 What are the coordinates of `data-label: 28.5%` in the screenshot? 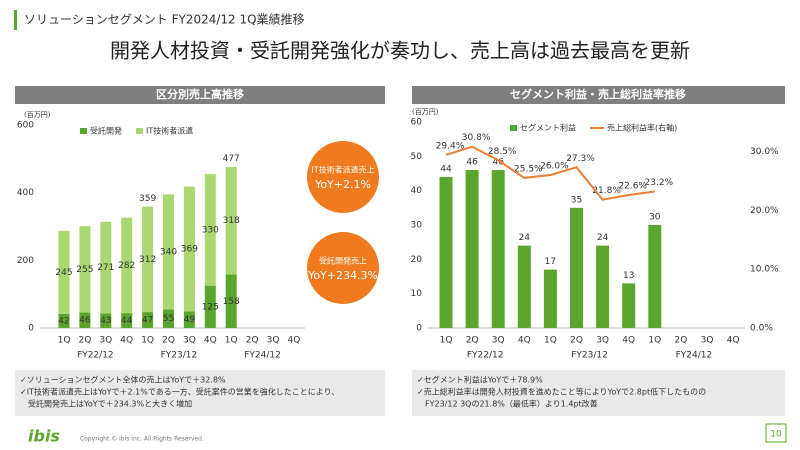 It's located at (502, 152).